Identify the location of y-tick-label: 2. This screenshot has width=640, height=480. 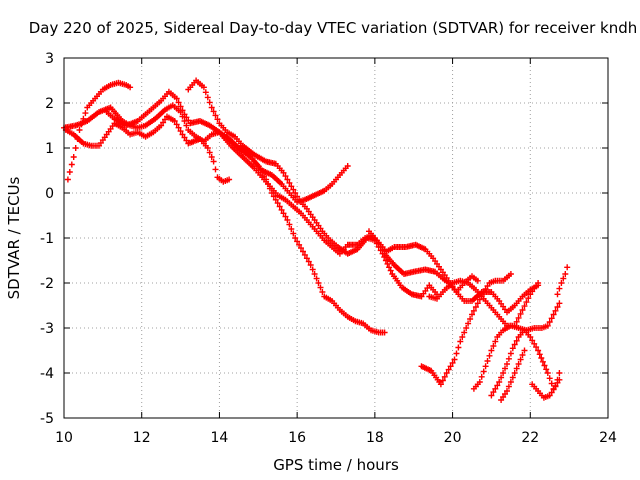
(49, 104).